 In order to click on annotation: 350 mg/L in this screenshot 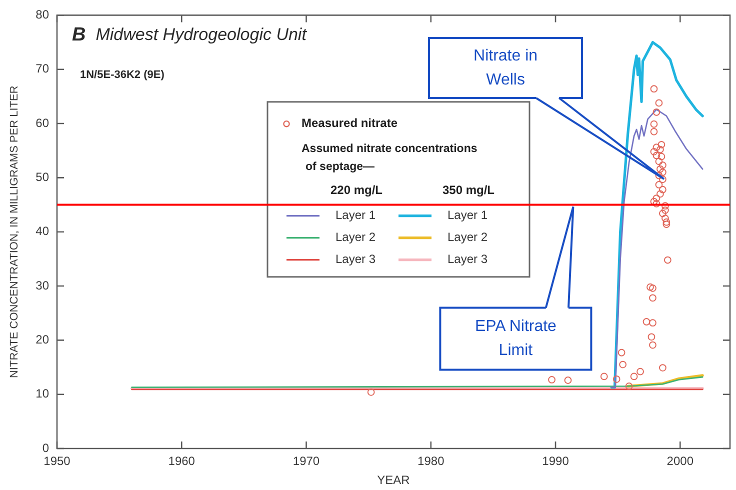, I will do `click(468, 190)`.